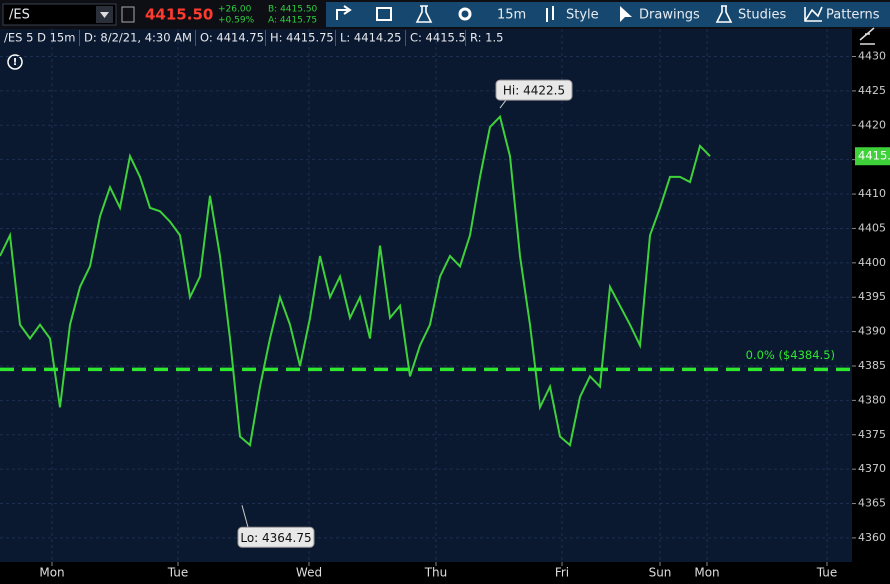  What do you see at coordinates (872, 365) in the screenshot?
I see `y-tick-label: 4385` at bounding box center [872, 365].